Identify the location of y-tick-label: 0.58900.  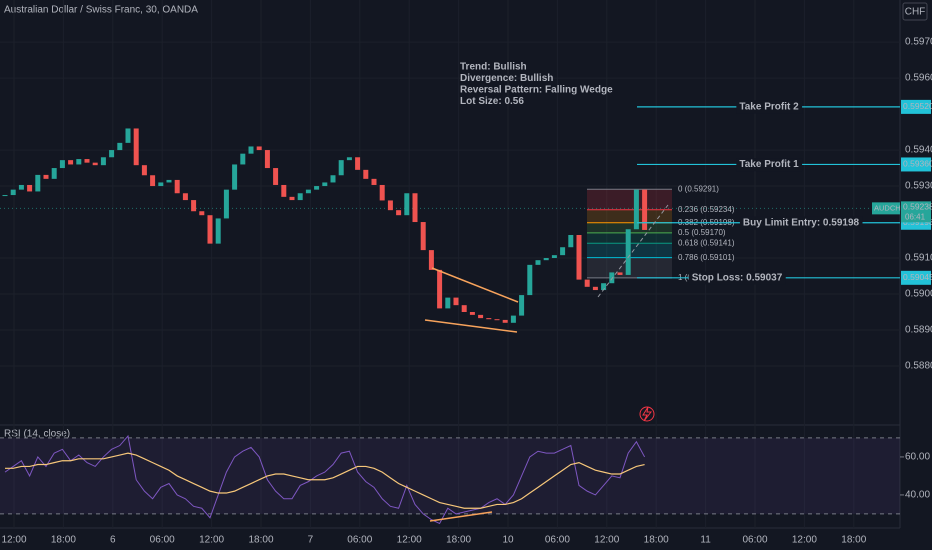
(918, 330).